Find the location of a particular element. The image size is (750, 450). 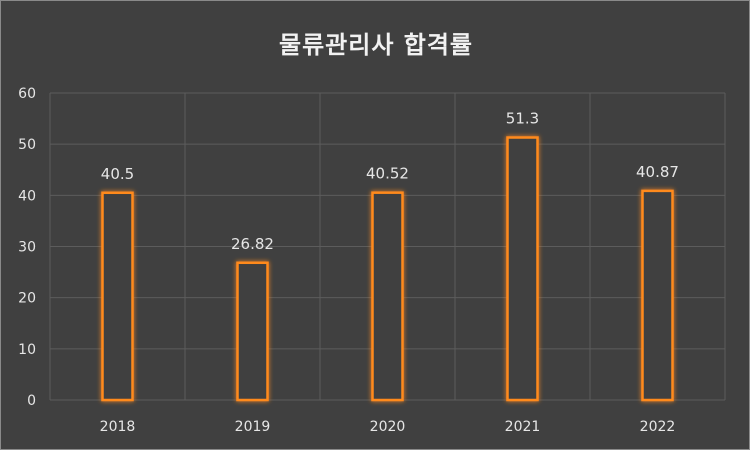

data-label-2019: 26.82 is located at coordinates (252, 244).